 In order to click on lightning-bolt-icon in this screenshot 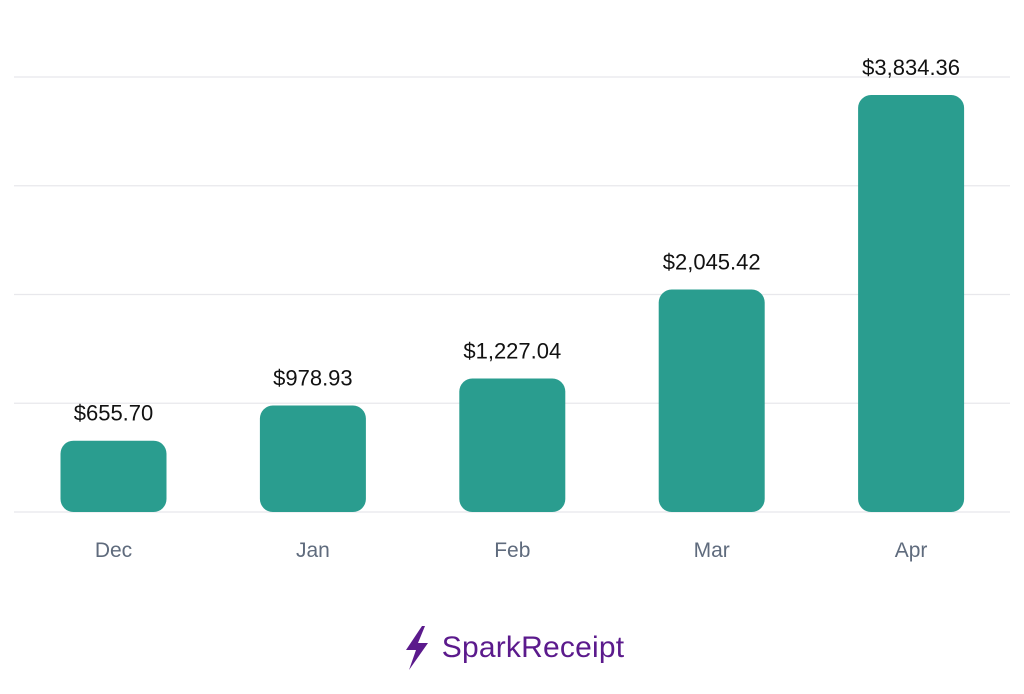, I will do `click(416, 648)`.